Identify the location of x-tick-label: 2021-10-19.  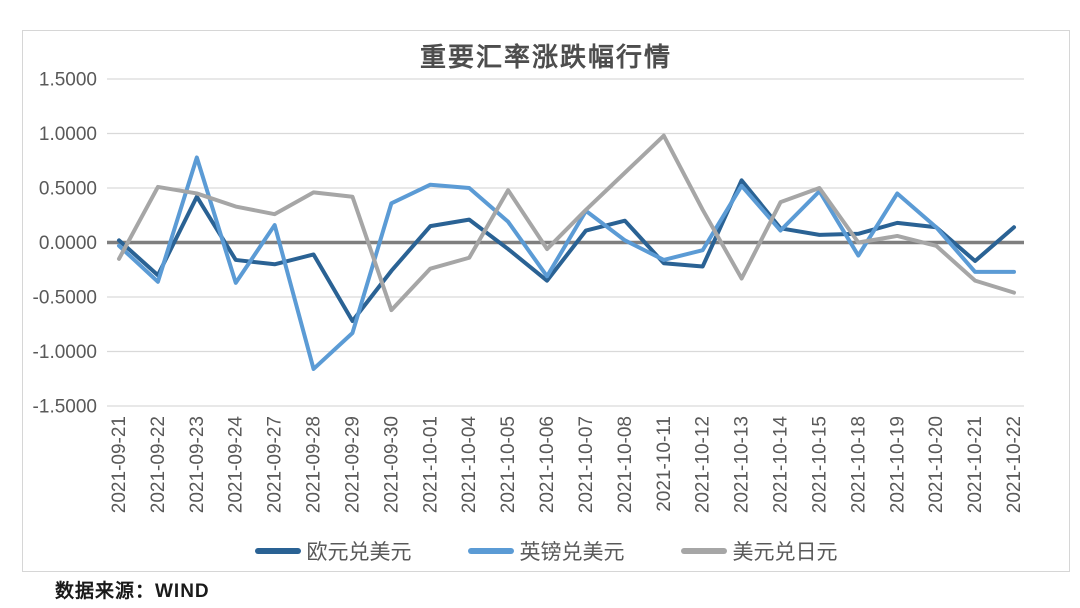
(897, 464).